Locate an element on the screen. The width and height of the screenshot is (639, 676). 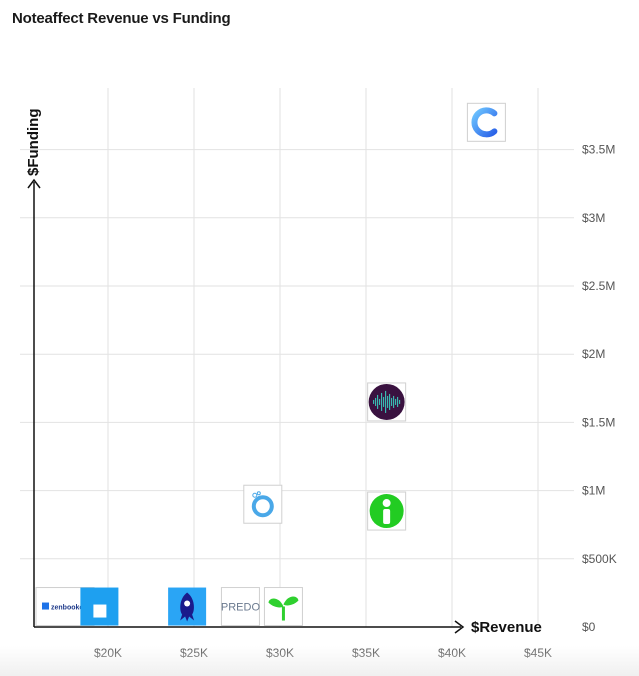
y-axis-arrow is located at coordinates (34, 183).